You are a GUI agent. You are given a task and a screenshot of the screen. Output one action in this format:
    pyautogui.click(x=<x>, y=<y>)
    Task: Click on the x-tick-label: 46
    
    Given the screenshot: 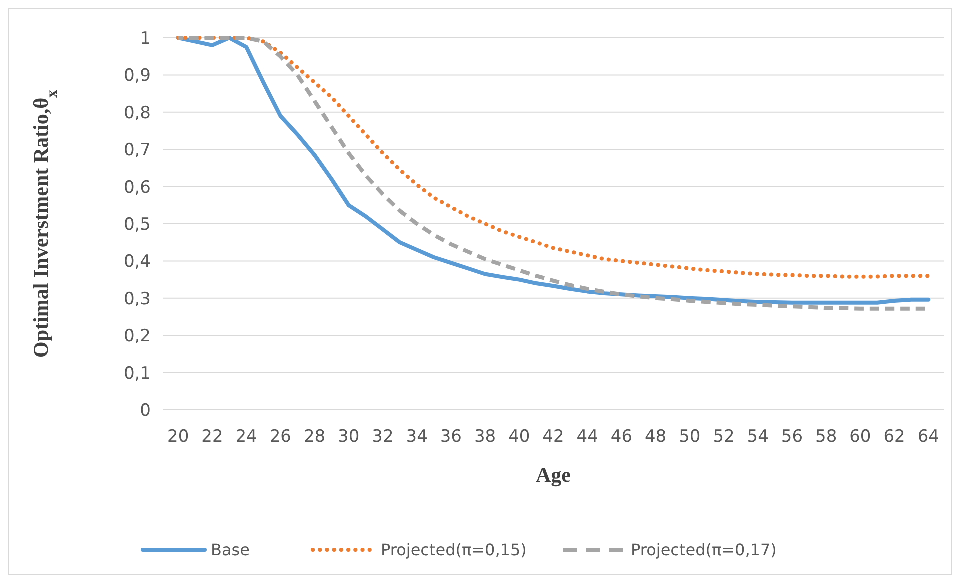 What is the action you would take?
    pyautogui.click(x=621, y=437)
    